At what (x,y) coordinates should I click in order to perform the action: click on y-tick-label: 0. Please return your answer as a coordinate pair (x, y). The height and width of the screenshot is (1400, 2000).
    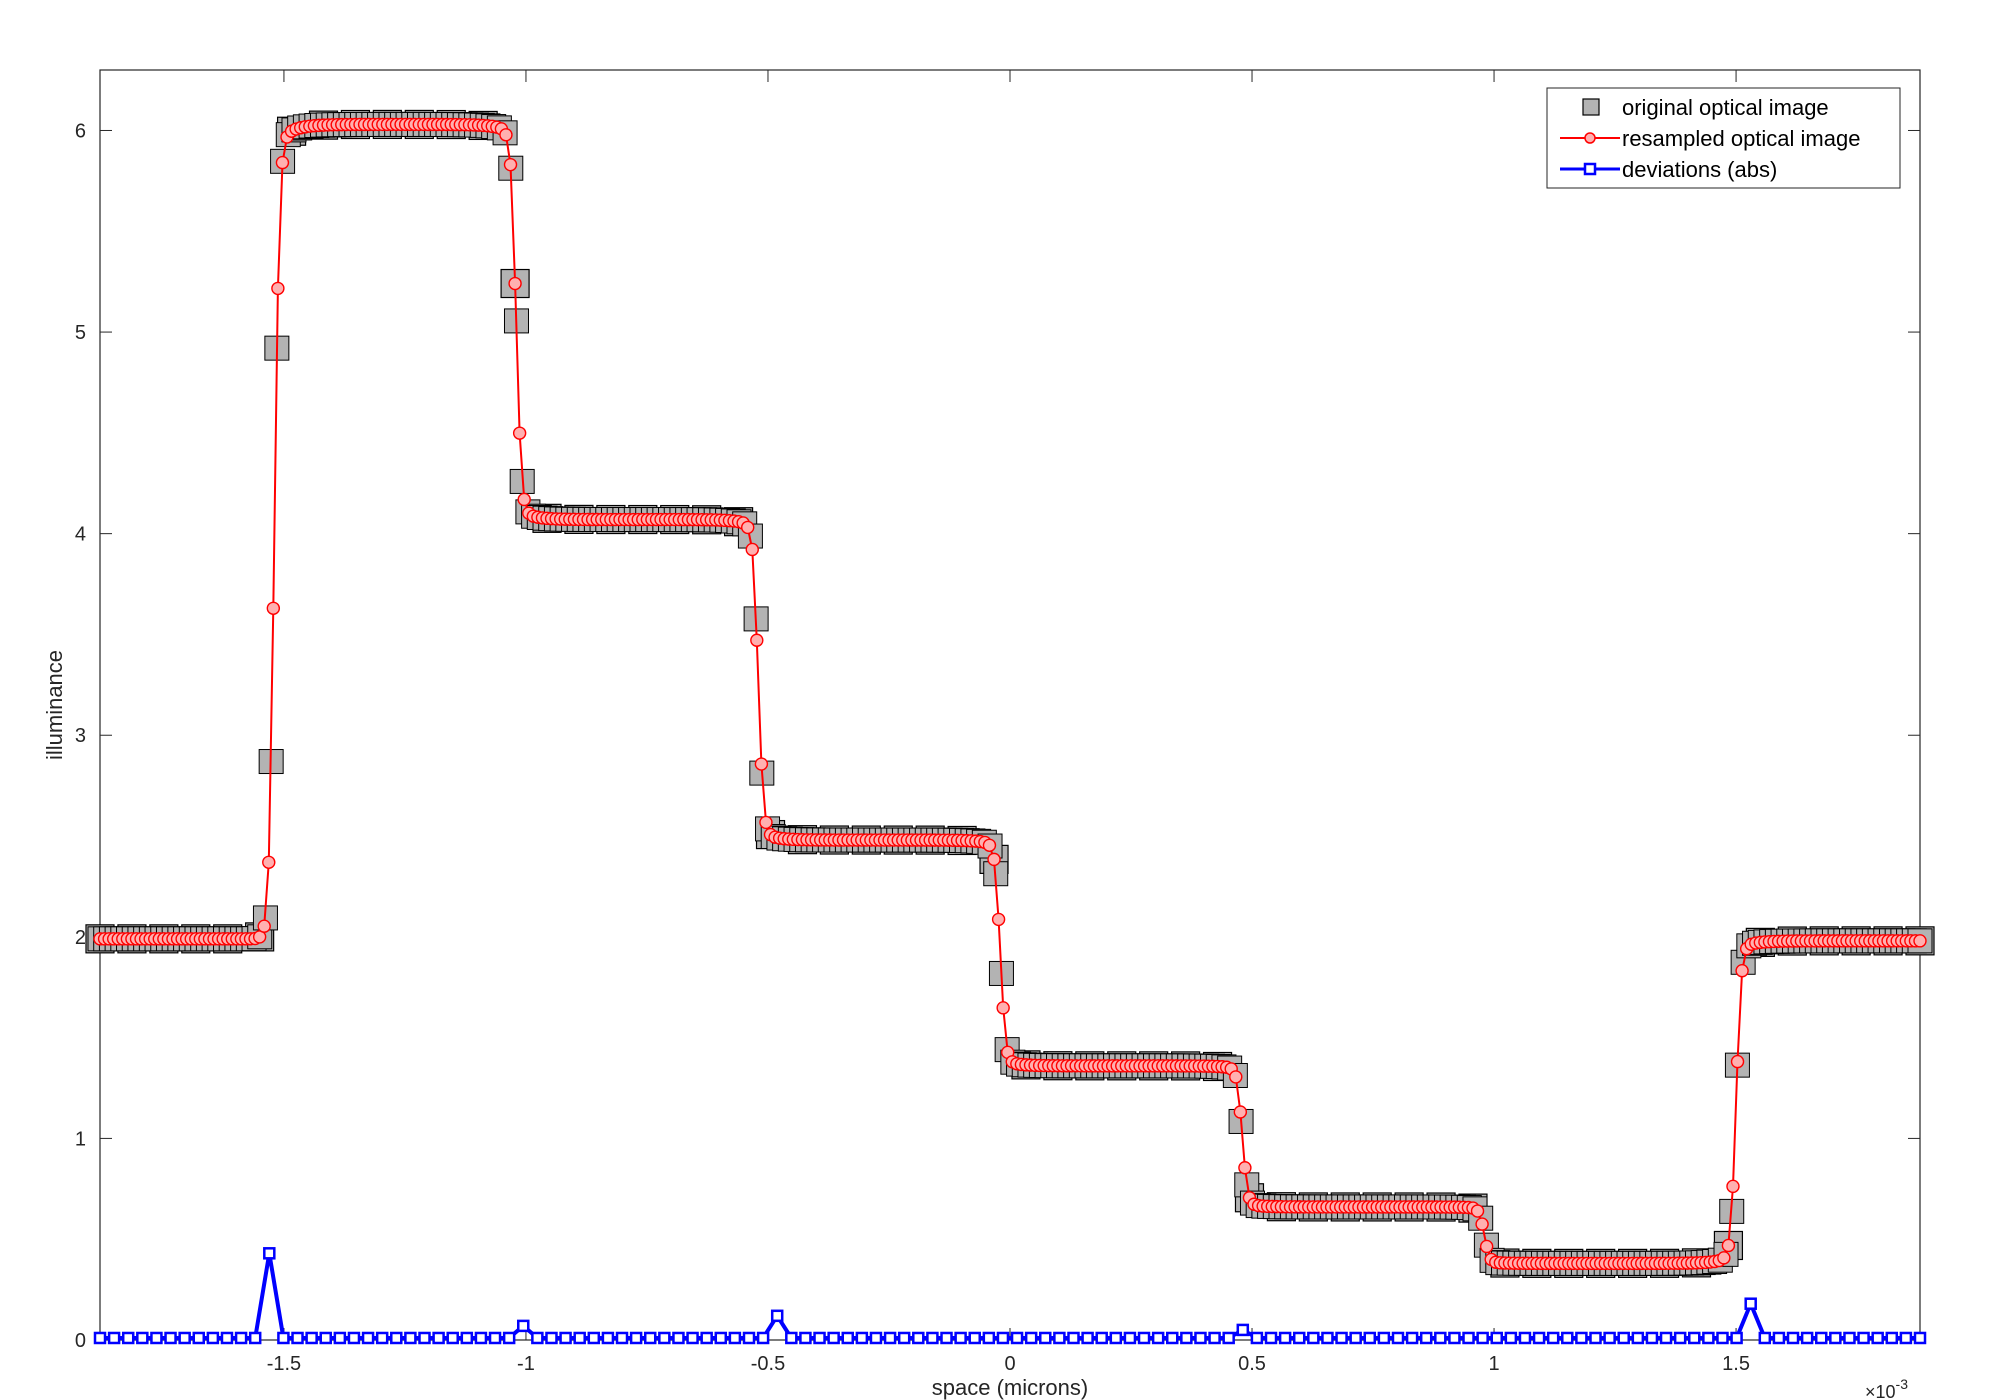
    Looking at the image, I should click on (80, 1341).